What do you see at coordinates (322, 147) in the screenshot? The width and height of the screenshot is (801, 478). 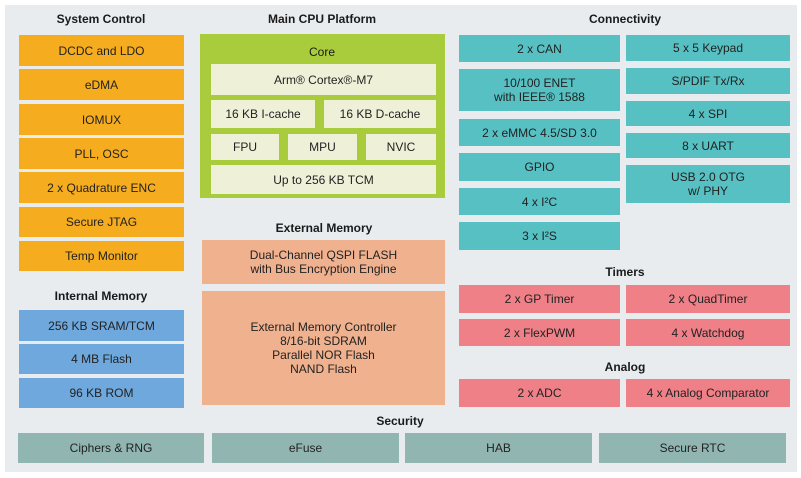 I see `block-mpu: MPU` at bounding box center [322, 147].